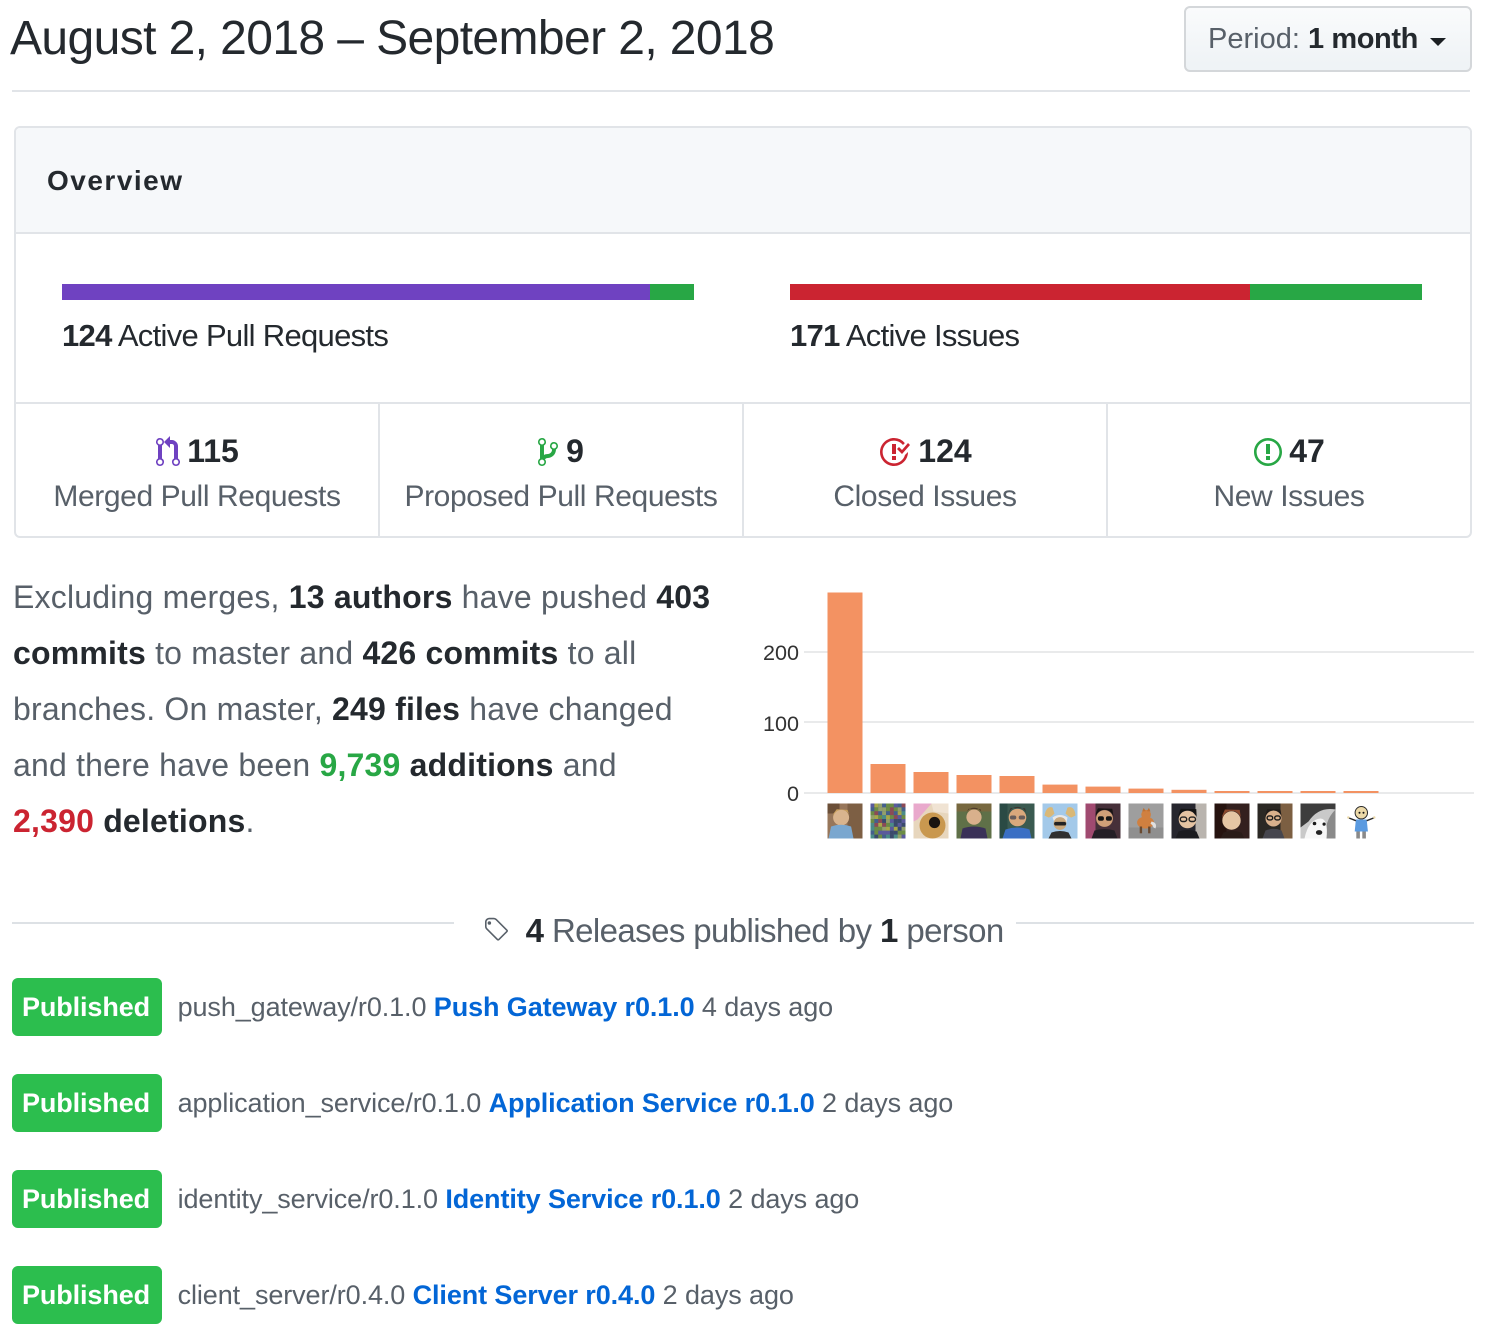  Describe the element at coordinates (781, 723) in the screenshot. I see `svg-text: 100` at that location.